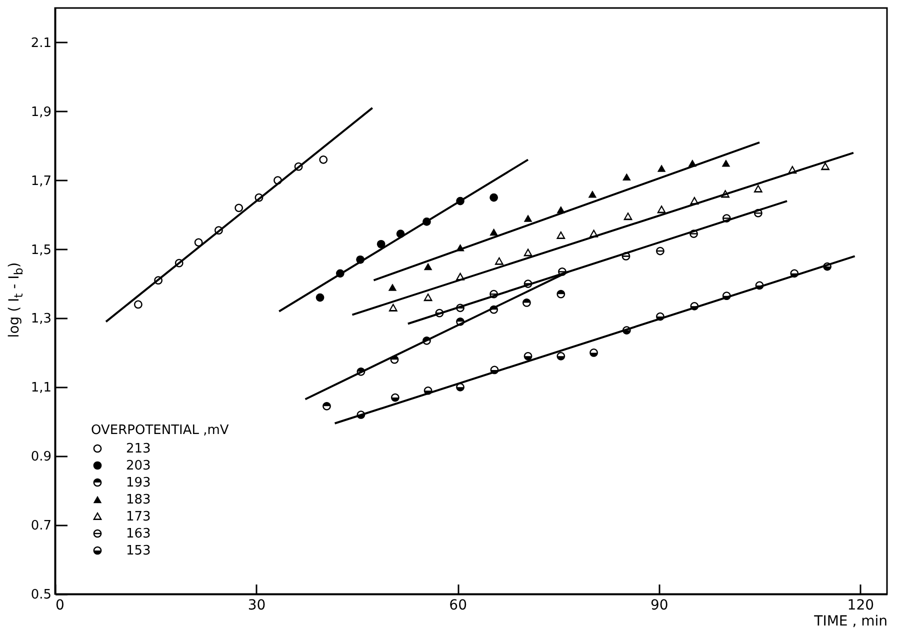 The width and height of the screenshot is (905, 637). I want to click on y-tick-label: 1,1, so click(41, 388).